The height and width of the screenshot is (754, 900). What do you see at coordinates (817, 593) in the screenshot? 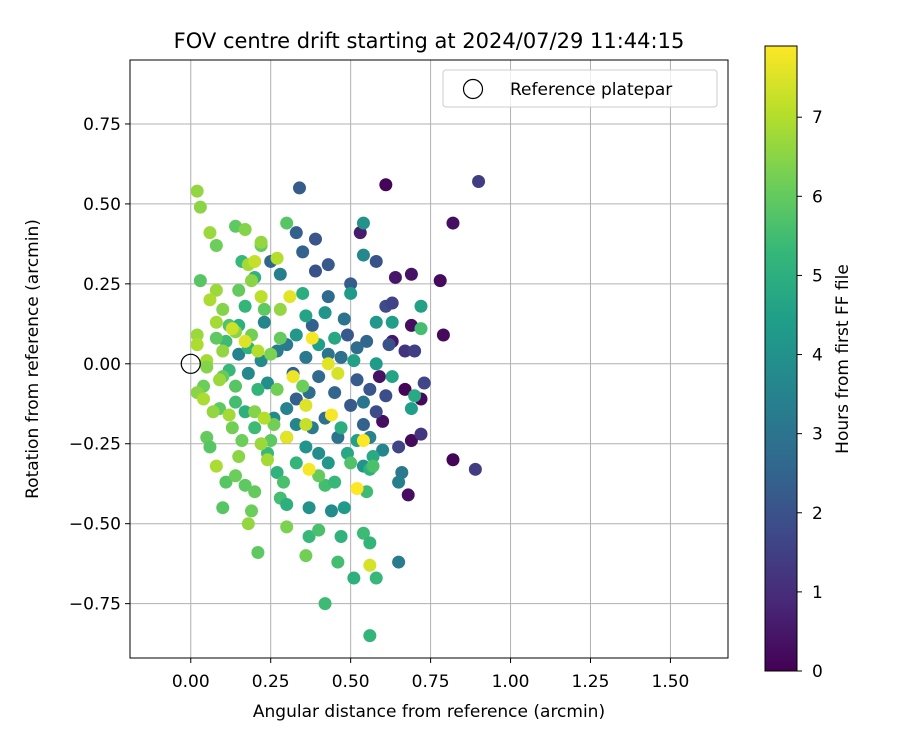
I see `colorbar-tick-label: 1` at bounding box center [817, 593].